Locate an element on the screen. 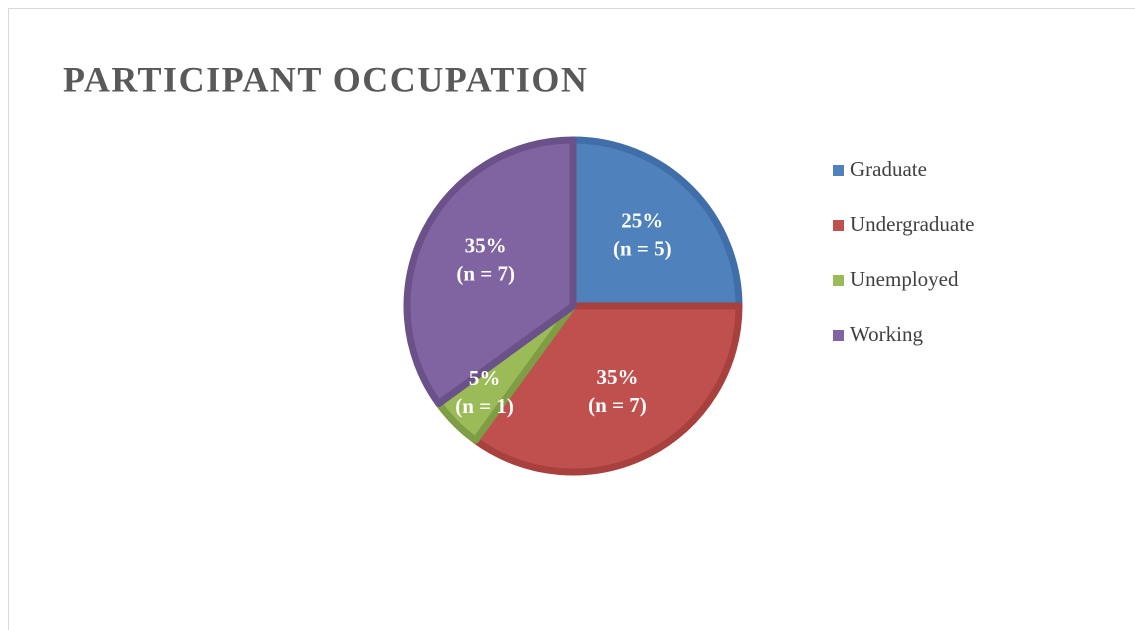 This screenshot has width=1135, height=630. chart-title: PARTICIPANT OCCUPATION is located at coordinates (325, 79).